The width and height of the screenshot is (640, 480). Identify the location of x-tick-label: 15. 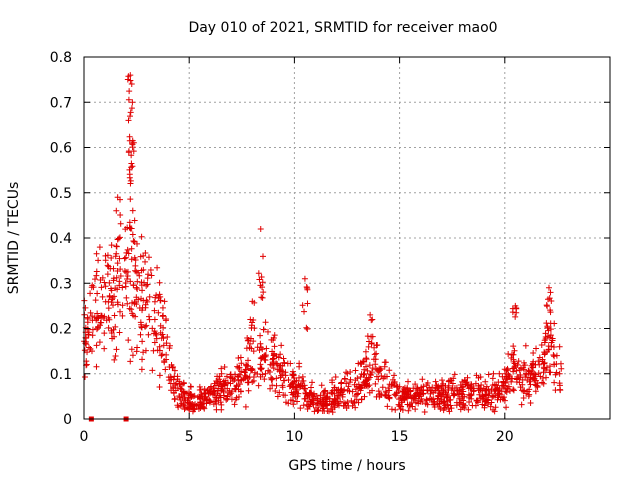
(400, 437).